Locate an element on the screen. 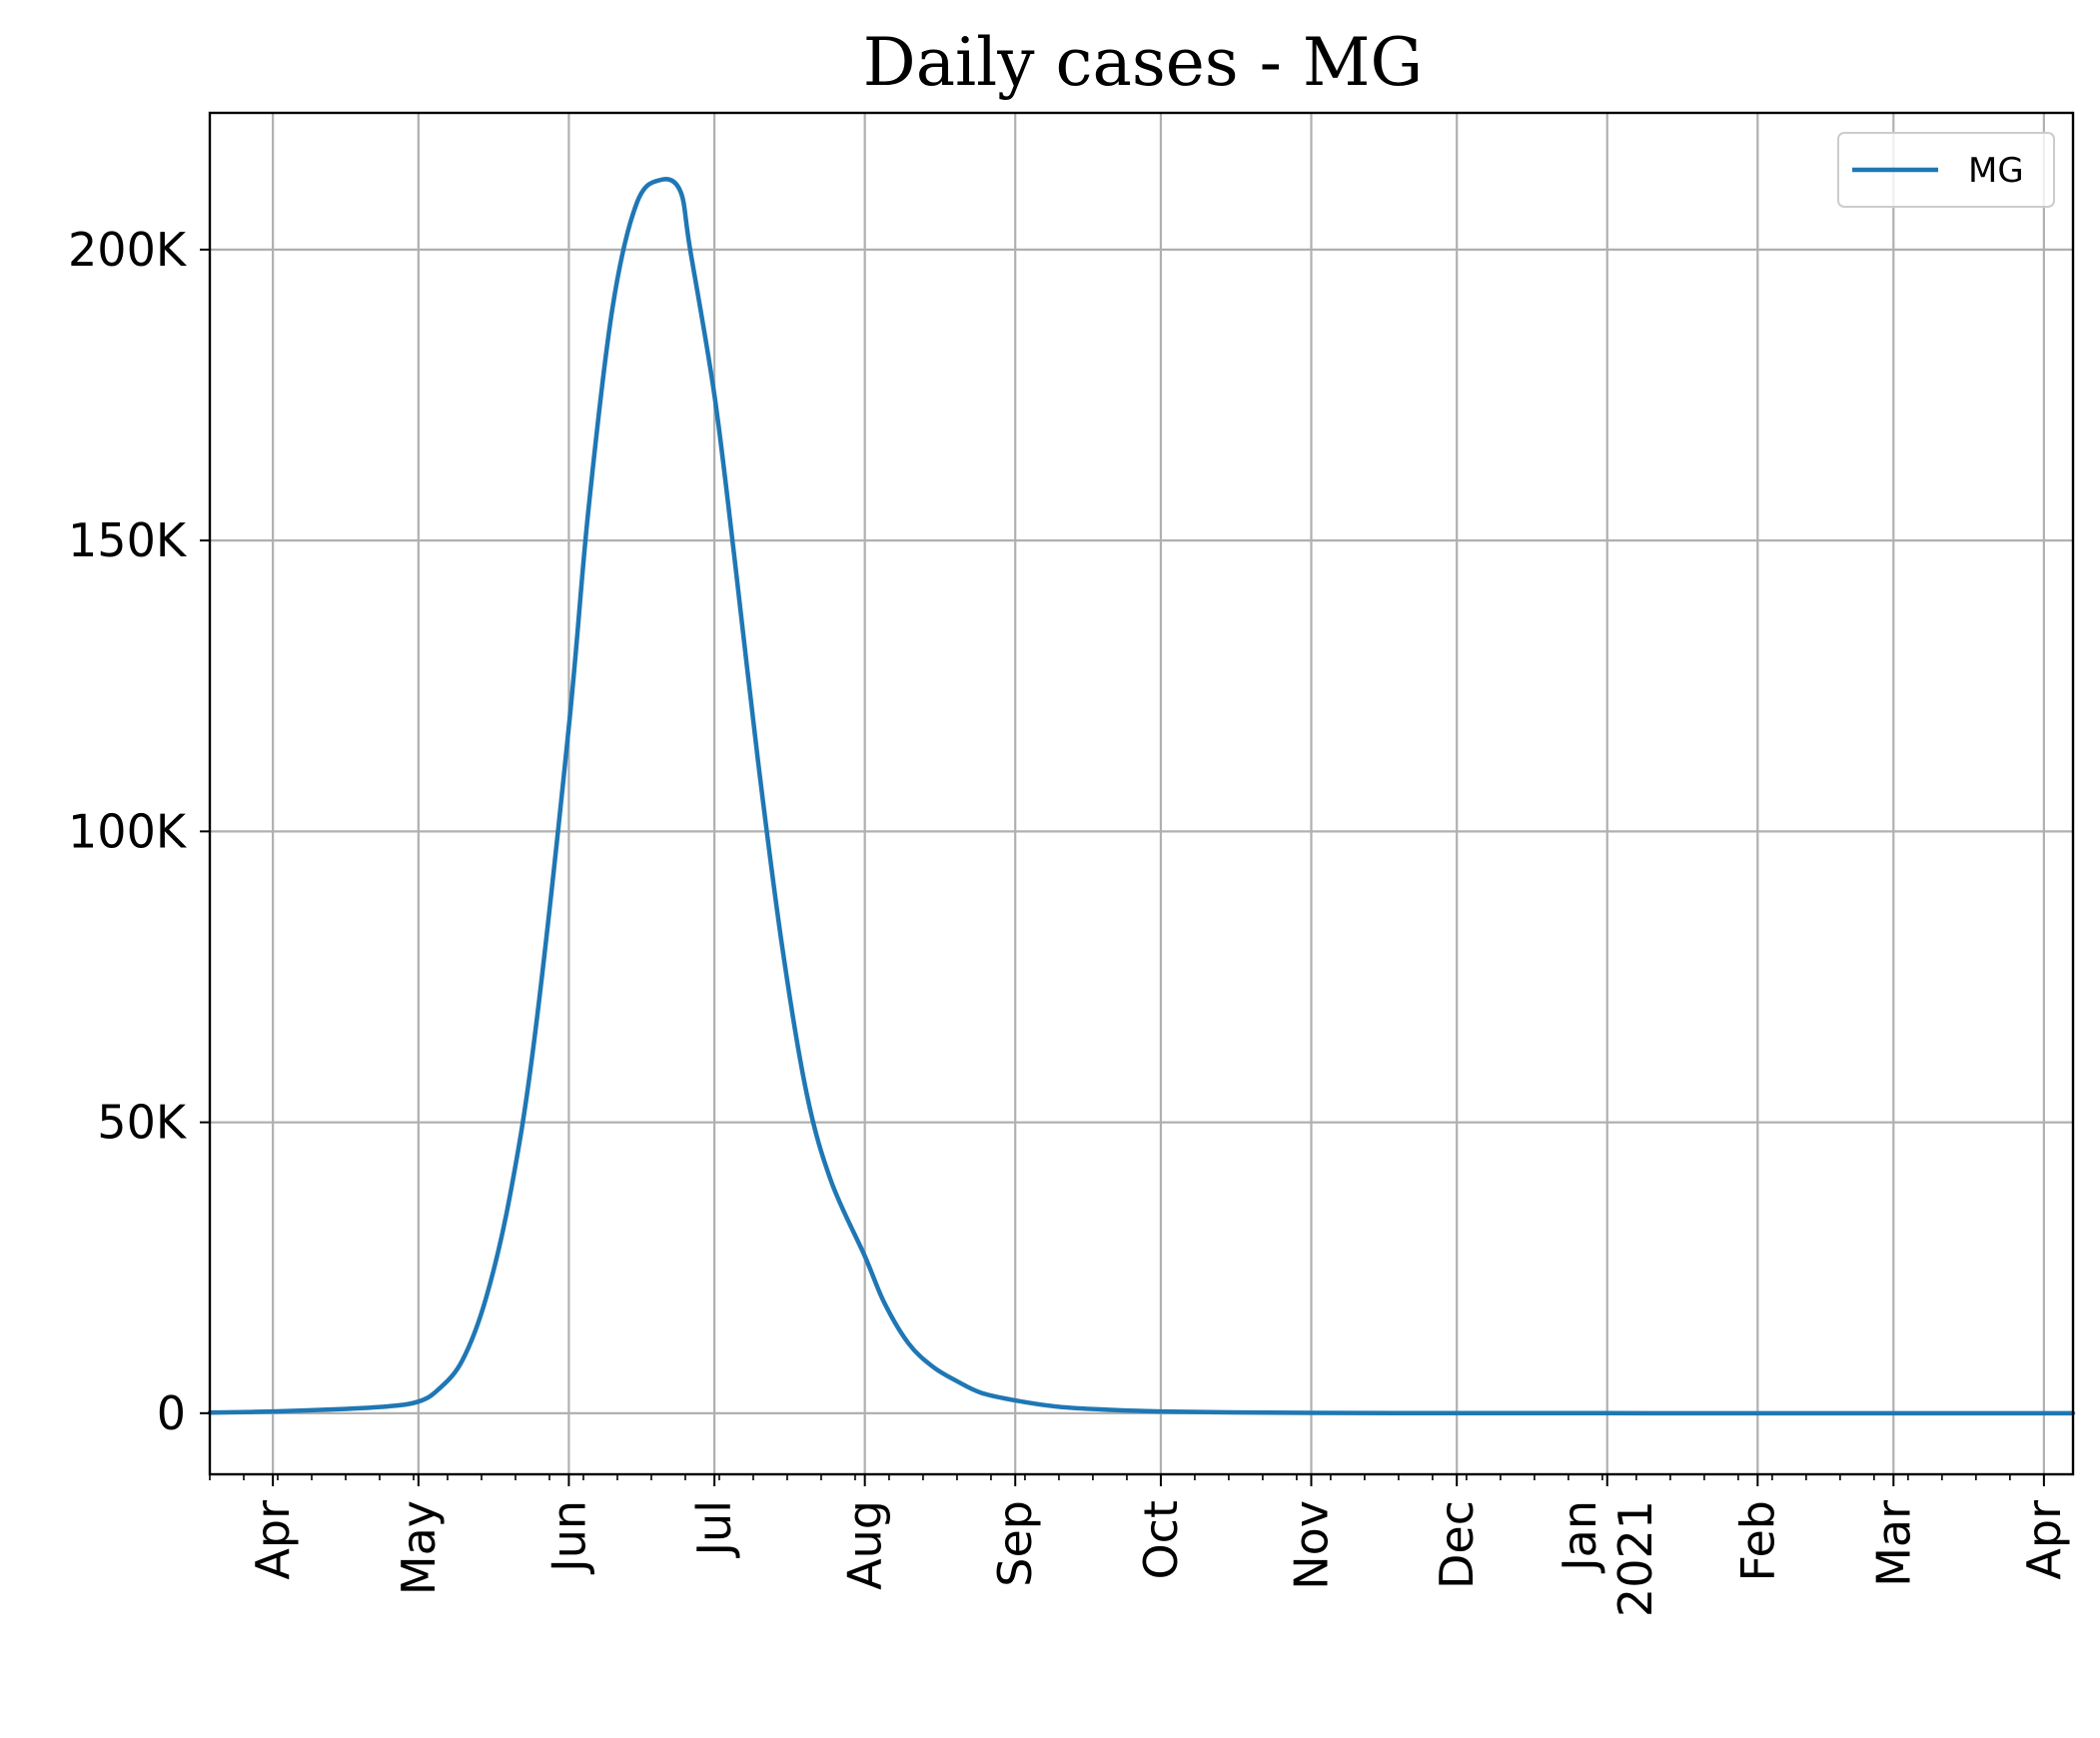 The height and width of the screenshot is (1738, 2100). x-tick-label: Nov is located at coordinates (1311, 1545).